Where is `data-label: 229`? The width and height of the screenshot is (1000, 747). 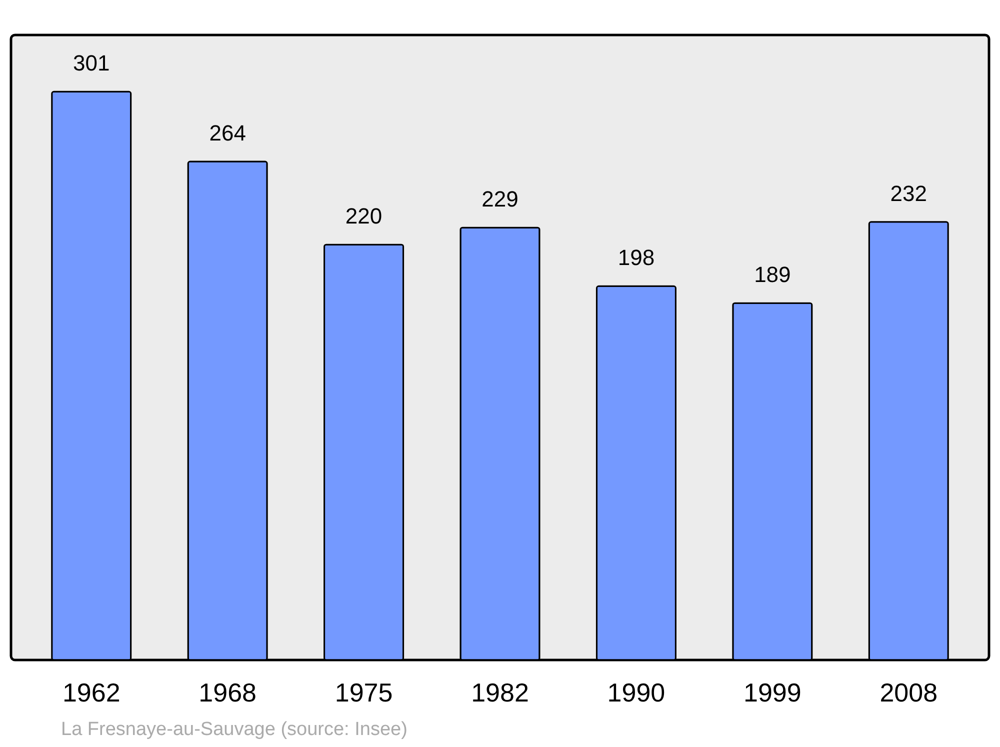 data-label: 229 is located at coordinates (500, 199).